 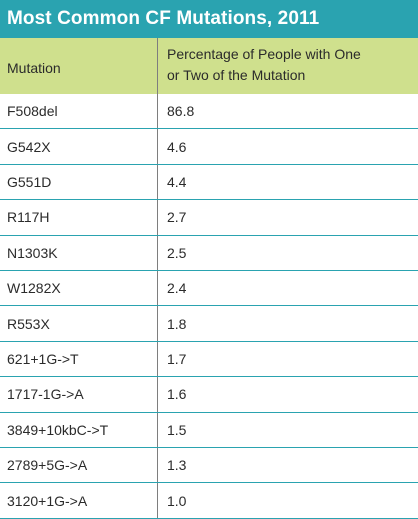 I want to click on table-row: R553X 1.8, so click(x=209, y=324).